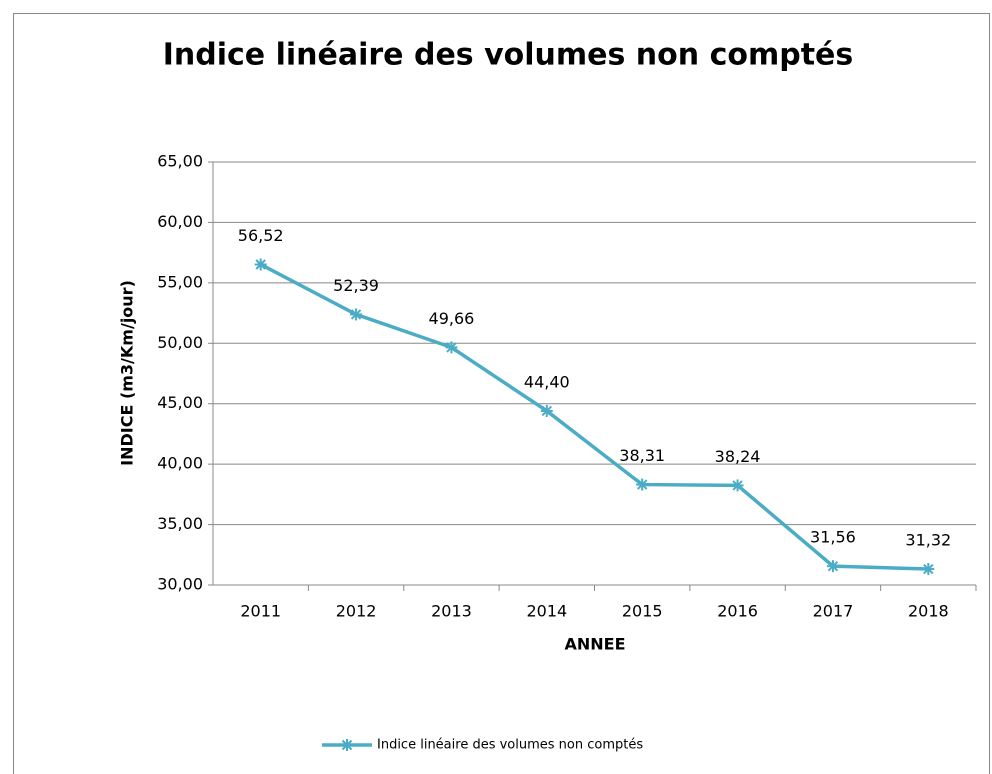  Describe the element at coordinates (180, 463) in the screenshot. I see `y-tick-label: 40,00` at that location.